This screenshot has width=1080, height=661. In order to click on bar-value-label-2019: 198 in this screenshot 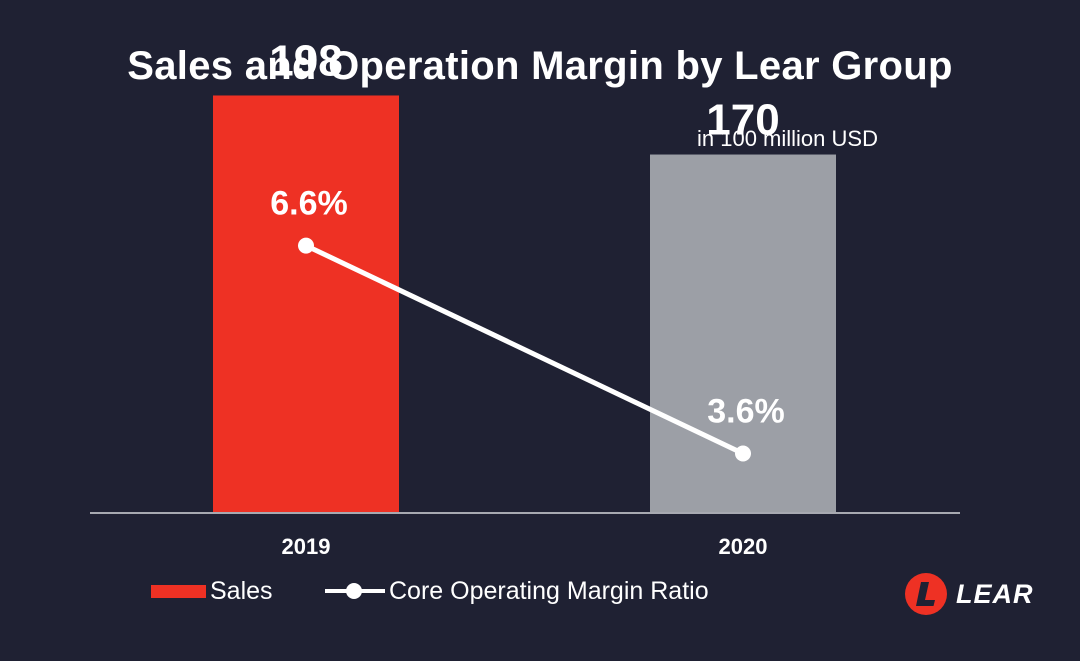, I will do `click(305, 60)`.